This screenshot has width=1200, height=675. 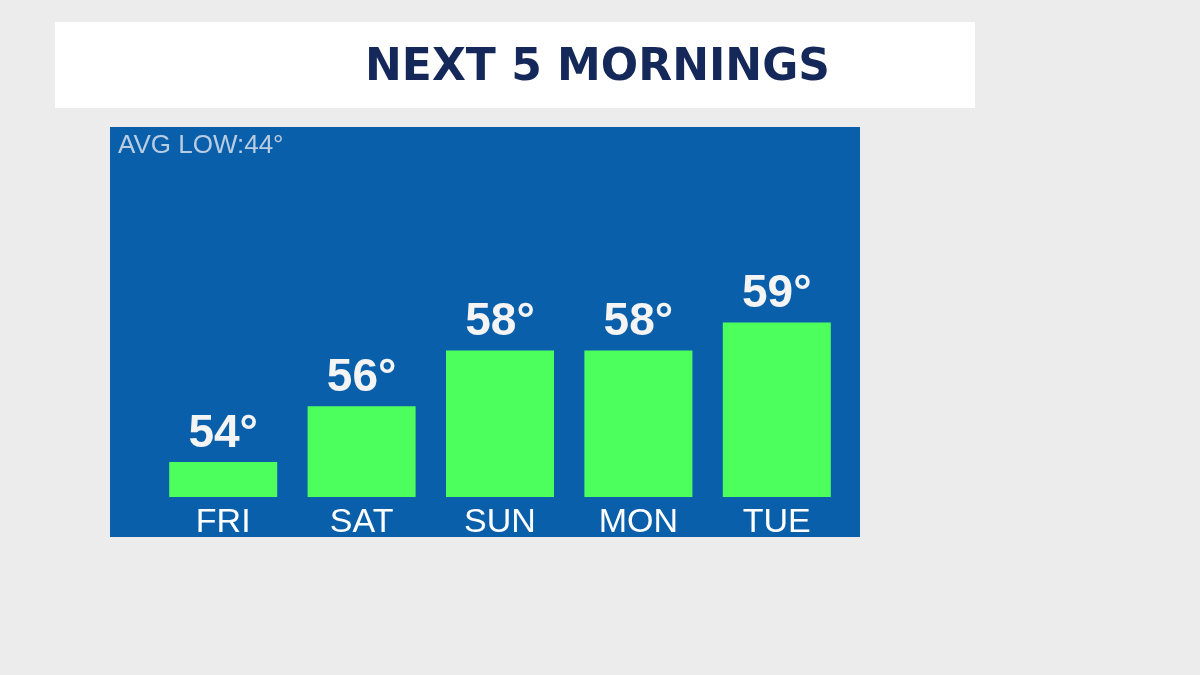 What do you see at coordinates (777, 291) in the screenshot?
I see `data-label: 59°` at bounding box center [777, 291].